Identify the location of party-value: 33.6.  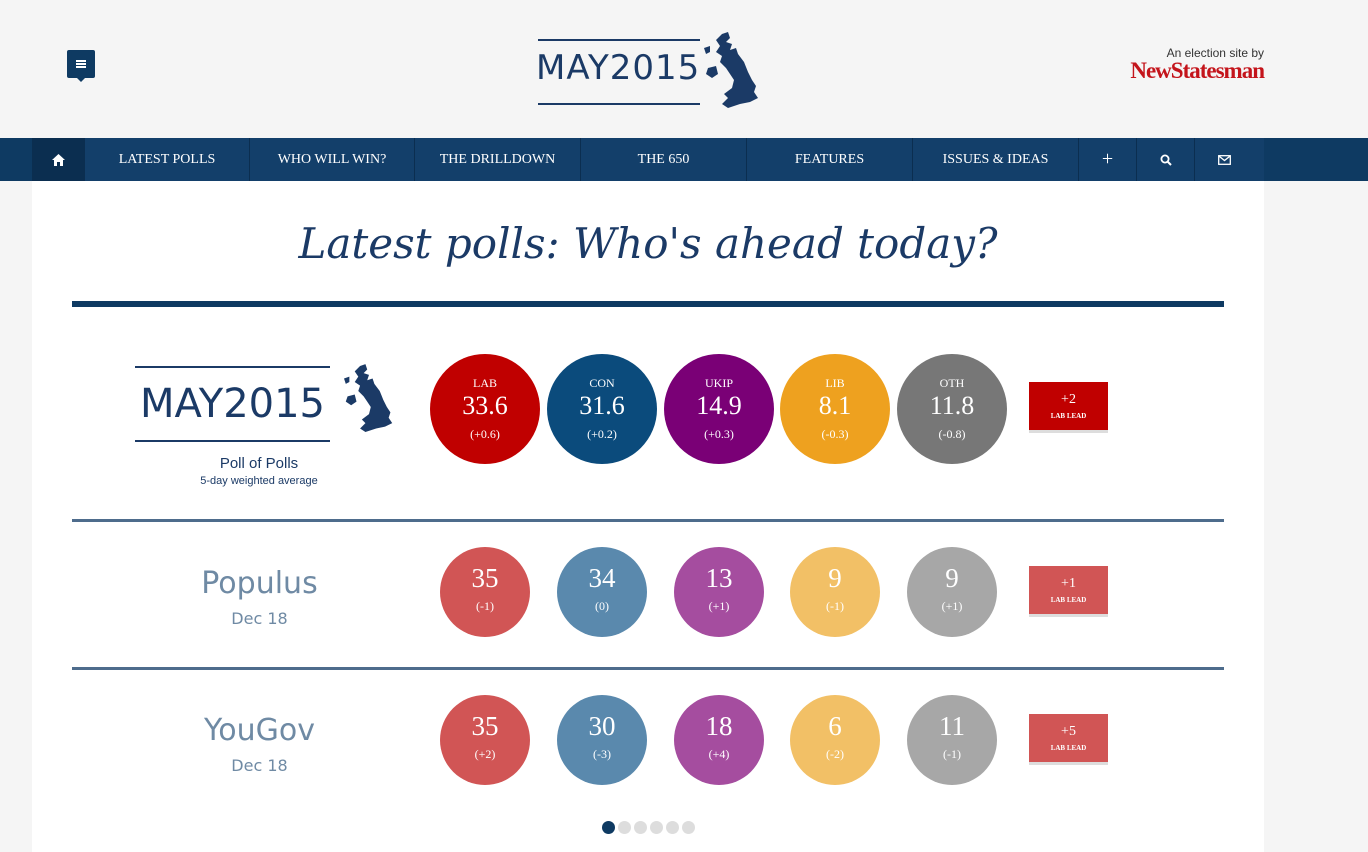
(485, 405).